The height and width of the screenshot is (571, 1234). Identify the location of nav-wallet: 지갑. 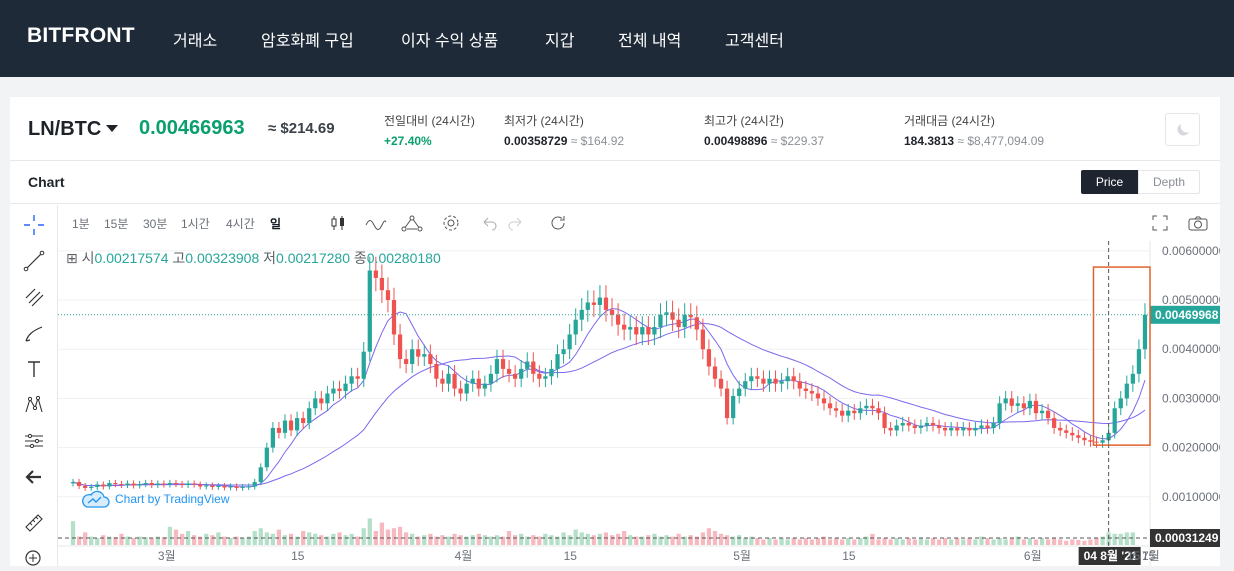
(560, 41).